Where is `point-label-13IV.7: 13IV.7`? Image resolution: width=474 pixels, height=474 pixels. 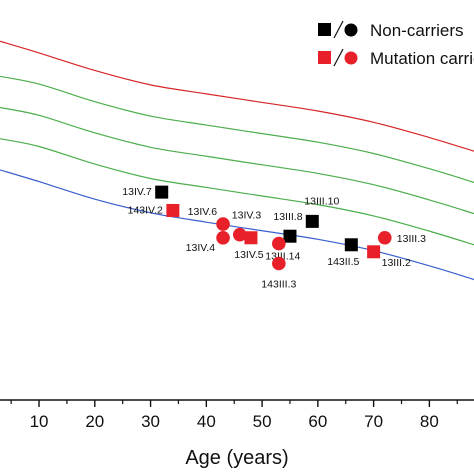 point-label-13IV.7: 13IV.7 is located at coordinates (137, 192).